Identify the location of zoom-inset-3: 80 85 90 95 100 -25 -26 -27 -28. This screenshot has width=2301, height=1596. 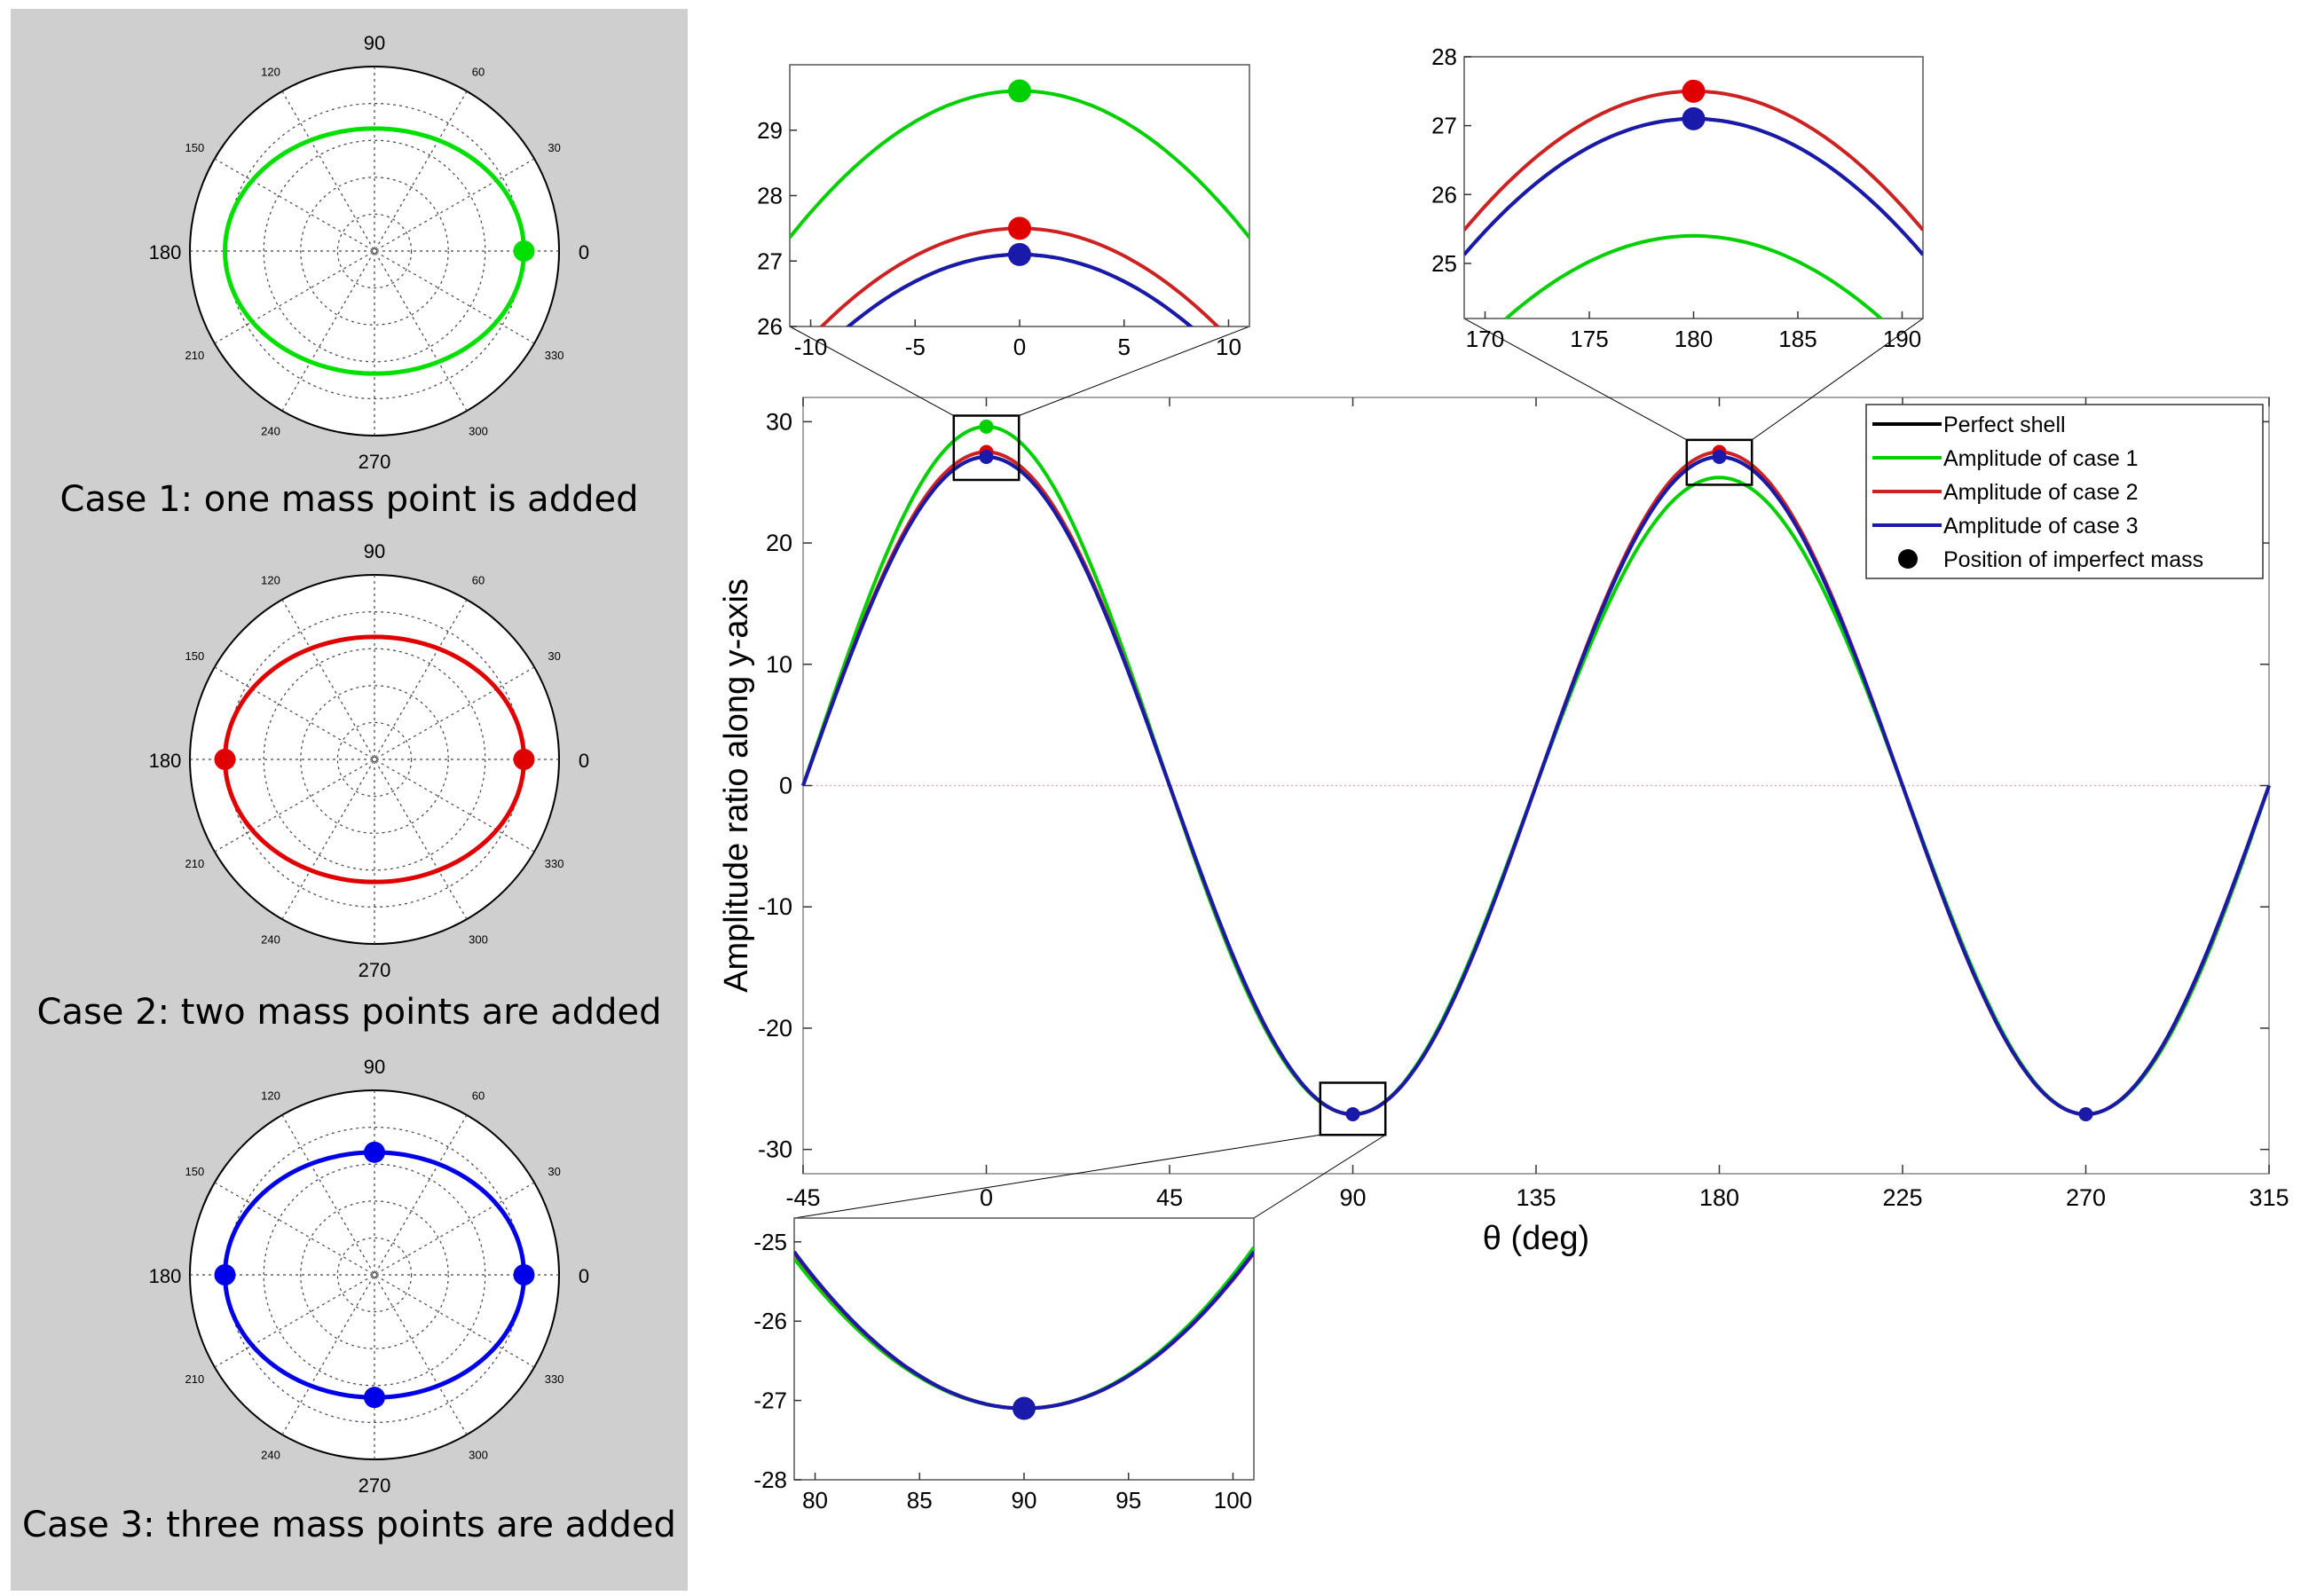
(1070, 1297).